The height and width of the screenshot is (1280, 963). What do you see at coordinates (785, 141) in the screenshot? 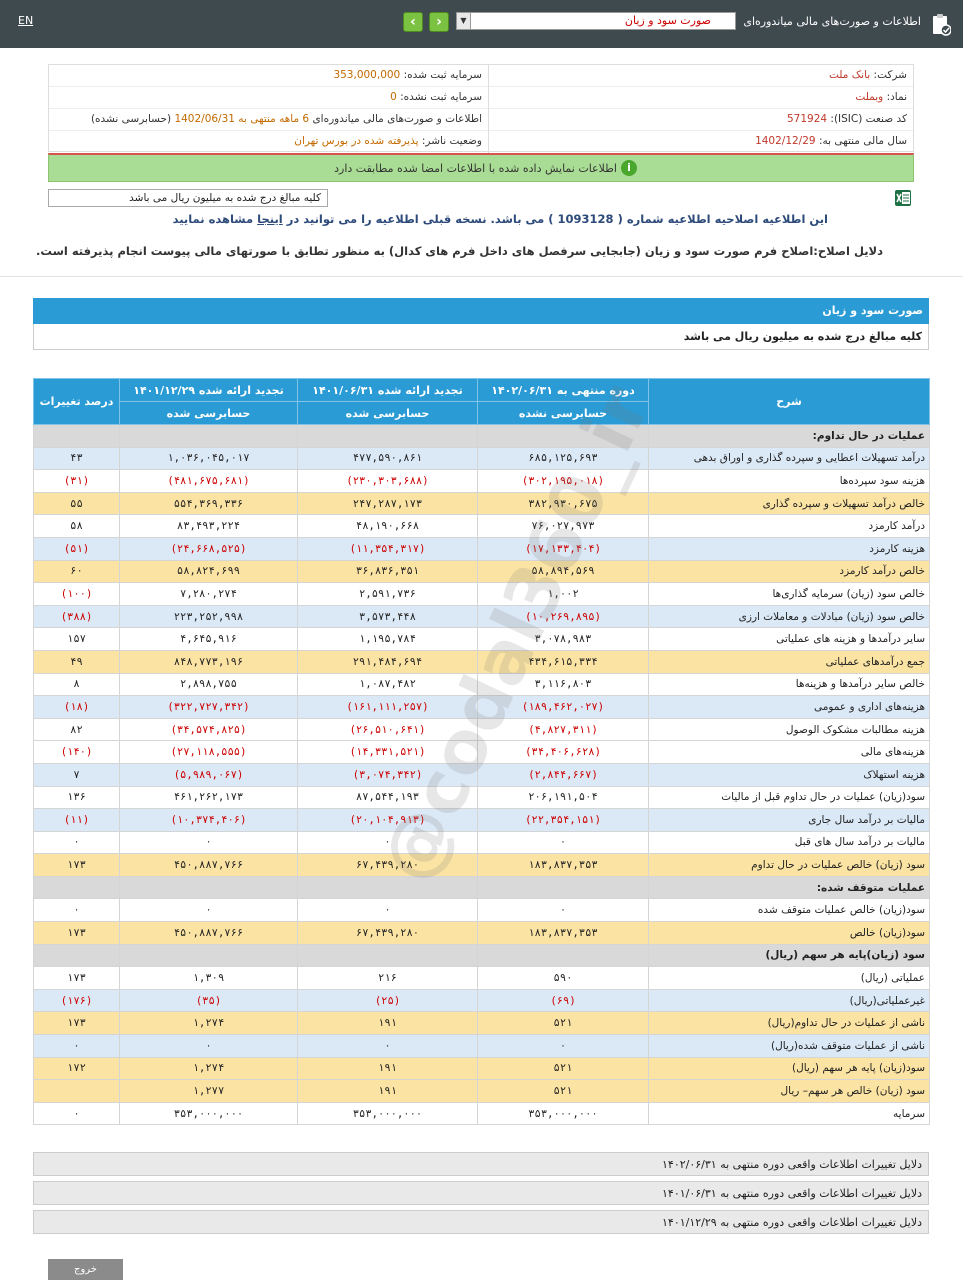
I see `fiscal-value: 1402/12/29` at bounding box center [785, 141].